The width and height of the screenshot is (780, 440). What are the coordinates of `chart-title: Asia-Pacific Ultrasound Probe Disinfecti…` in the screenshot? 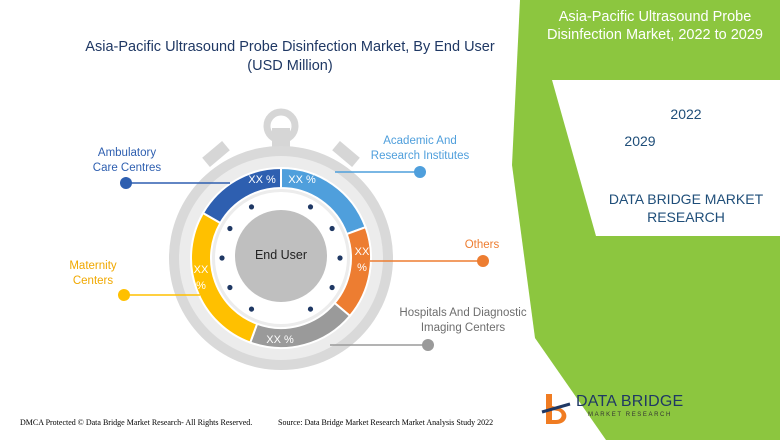 It's located at (290, 57).